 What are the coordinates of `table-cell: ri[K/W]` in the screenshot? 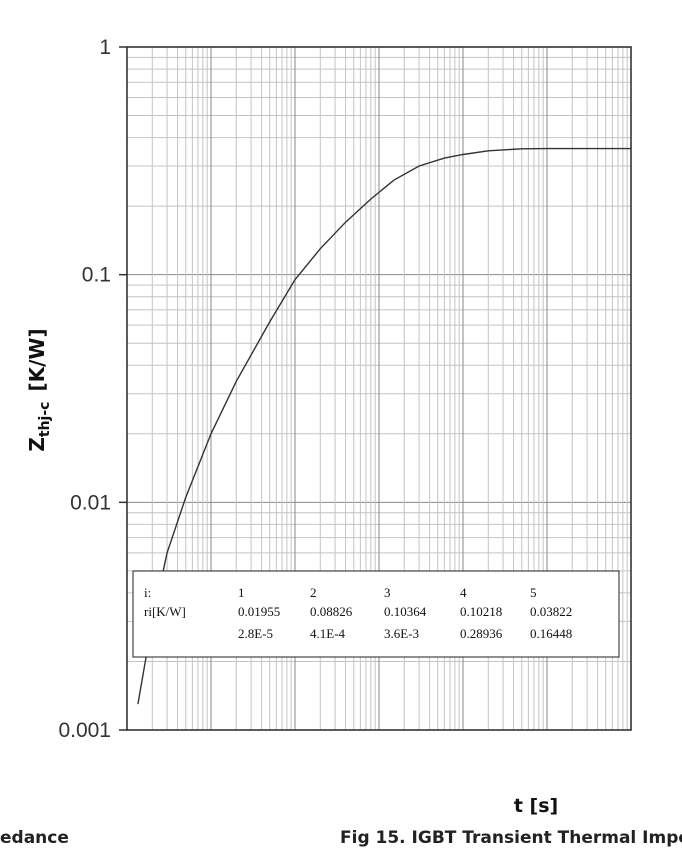 It's located at (165, 611).